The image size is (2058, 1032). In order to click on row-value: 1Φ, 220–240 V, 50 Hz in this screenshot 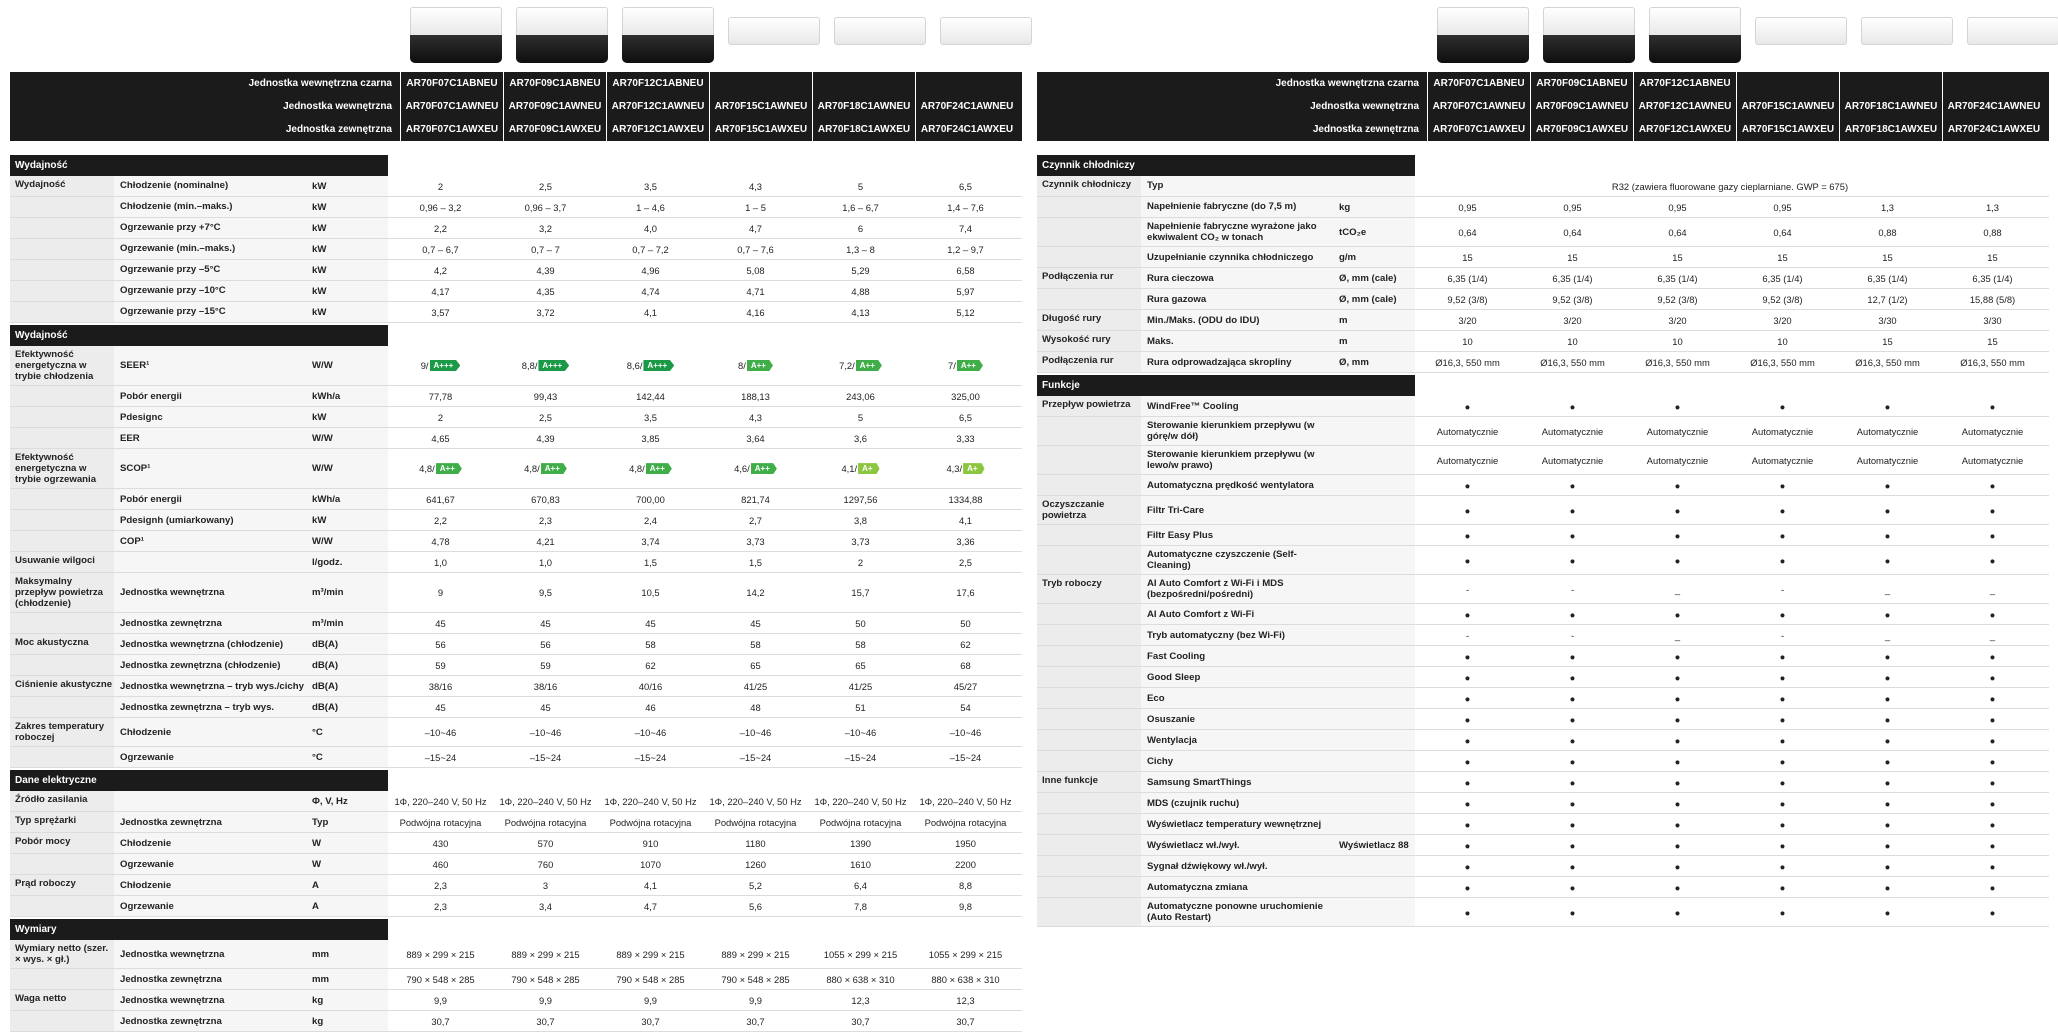, I will do `click(545, 801)`.